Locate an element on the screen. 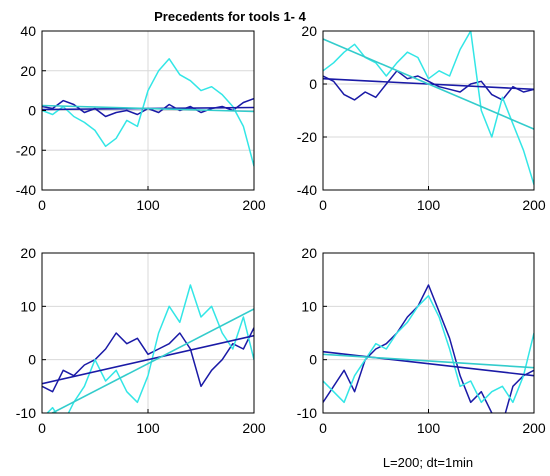  figure-note: L=200; dt=1min is located at coordinates (428, 462).